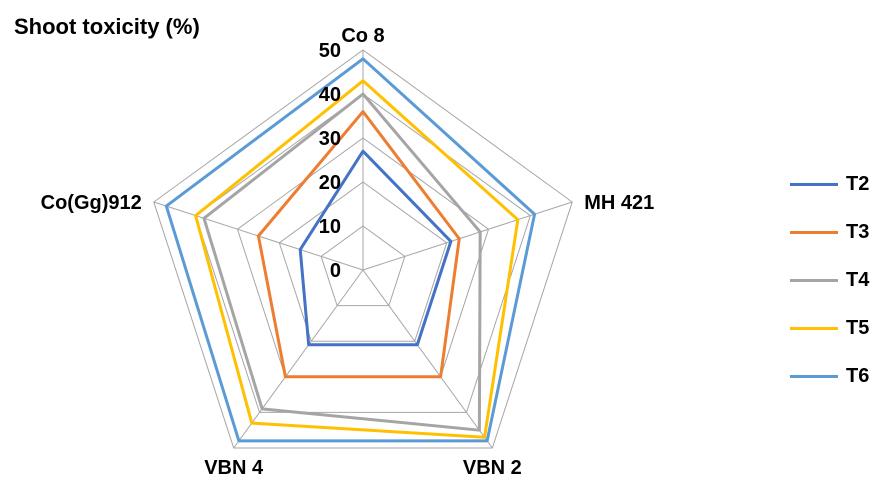  What do you see at coordinates (234, 468) in the screenshot?
I see `axis-label: VBN 4` at bounding box center [234, 468].